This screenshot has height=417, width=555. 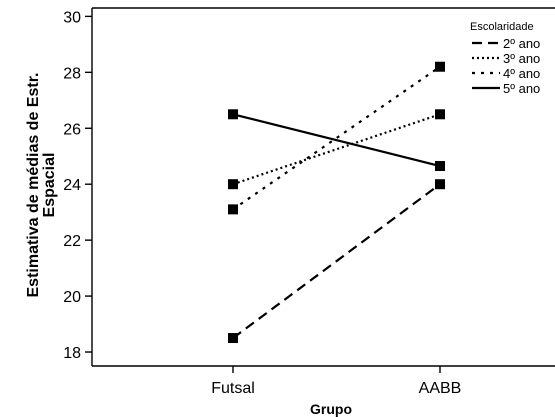 I want to click on y-tick-label: 30, so click(x=72, y=17).